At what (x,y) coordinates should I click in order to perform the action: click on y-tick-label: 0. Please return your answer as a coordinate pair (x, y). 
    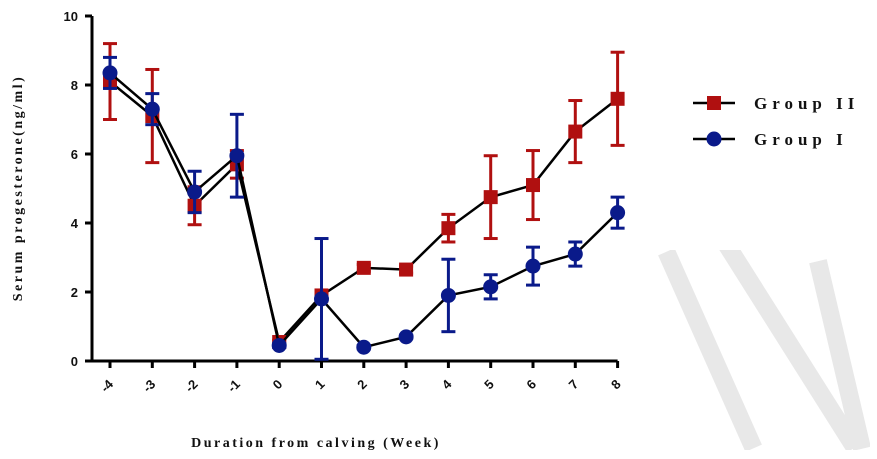
    Looking at the image, I should click on (74, 361).